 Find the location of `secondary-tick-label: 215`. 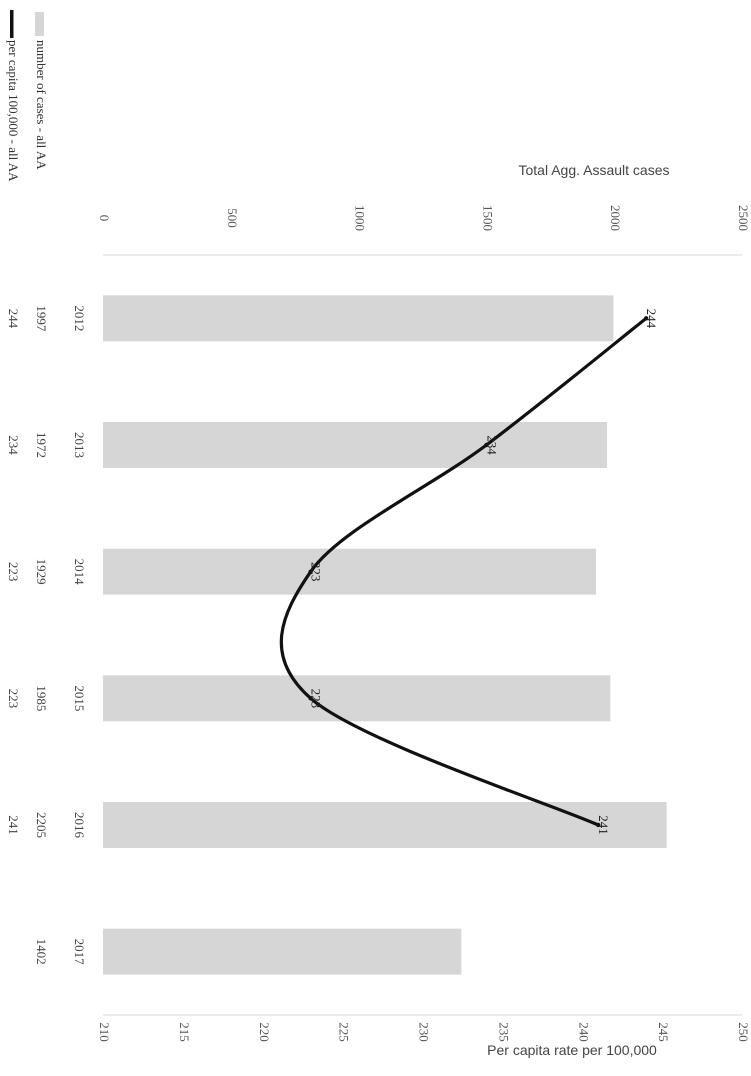

secondary-tick-label: 215 is located at coordinates (184, 1032).